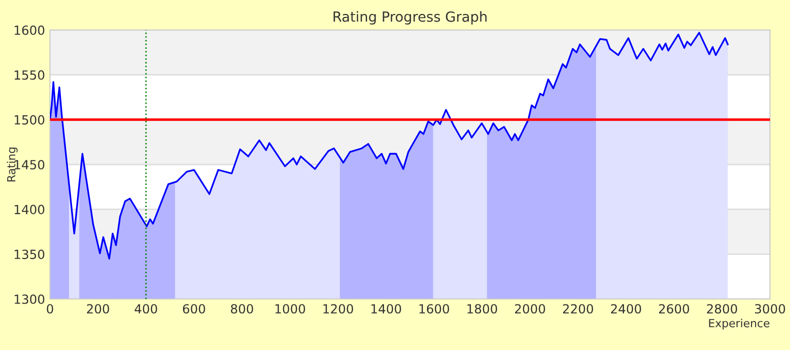 This screenshot has height=350, width=790. What do you see at coordinates (146, 309) in the screenshot?
I see `x-tick-label: 400` at bounding box center [146, 309].